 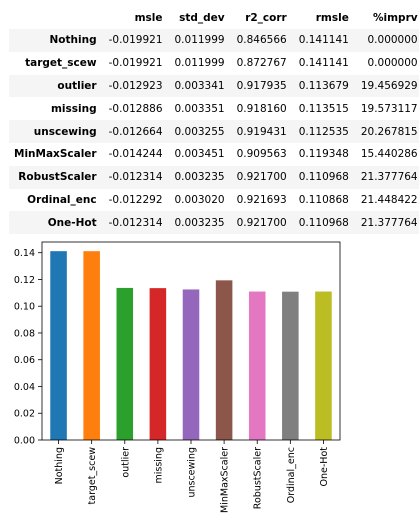 I want to click on row-label: target_scew, so click(x=61, y=63).